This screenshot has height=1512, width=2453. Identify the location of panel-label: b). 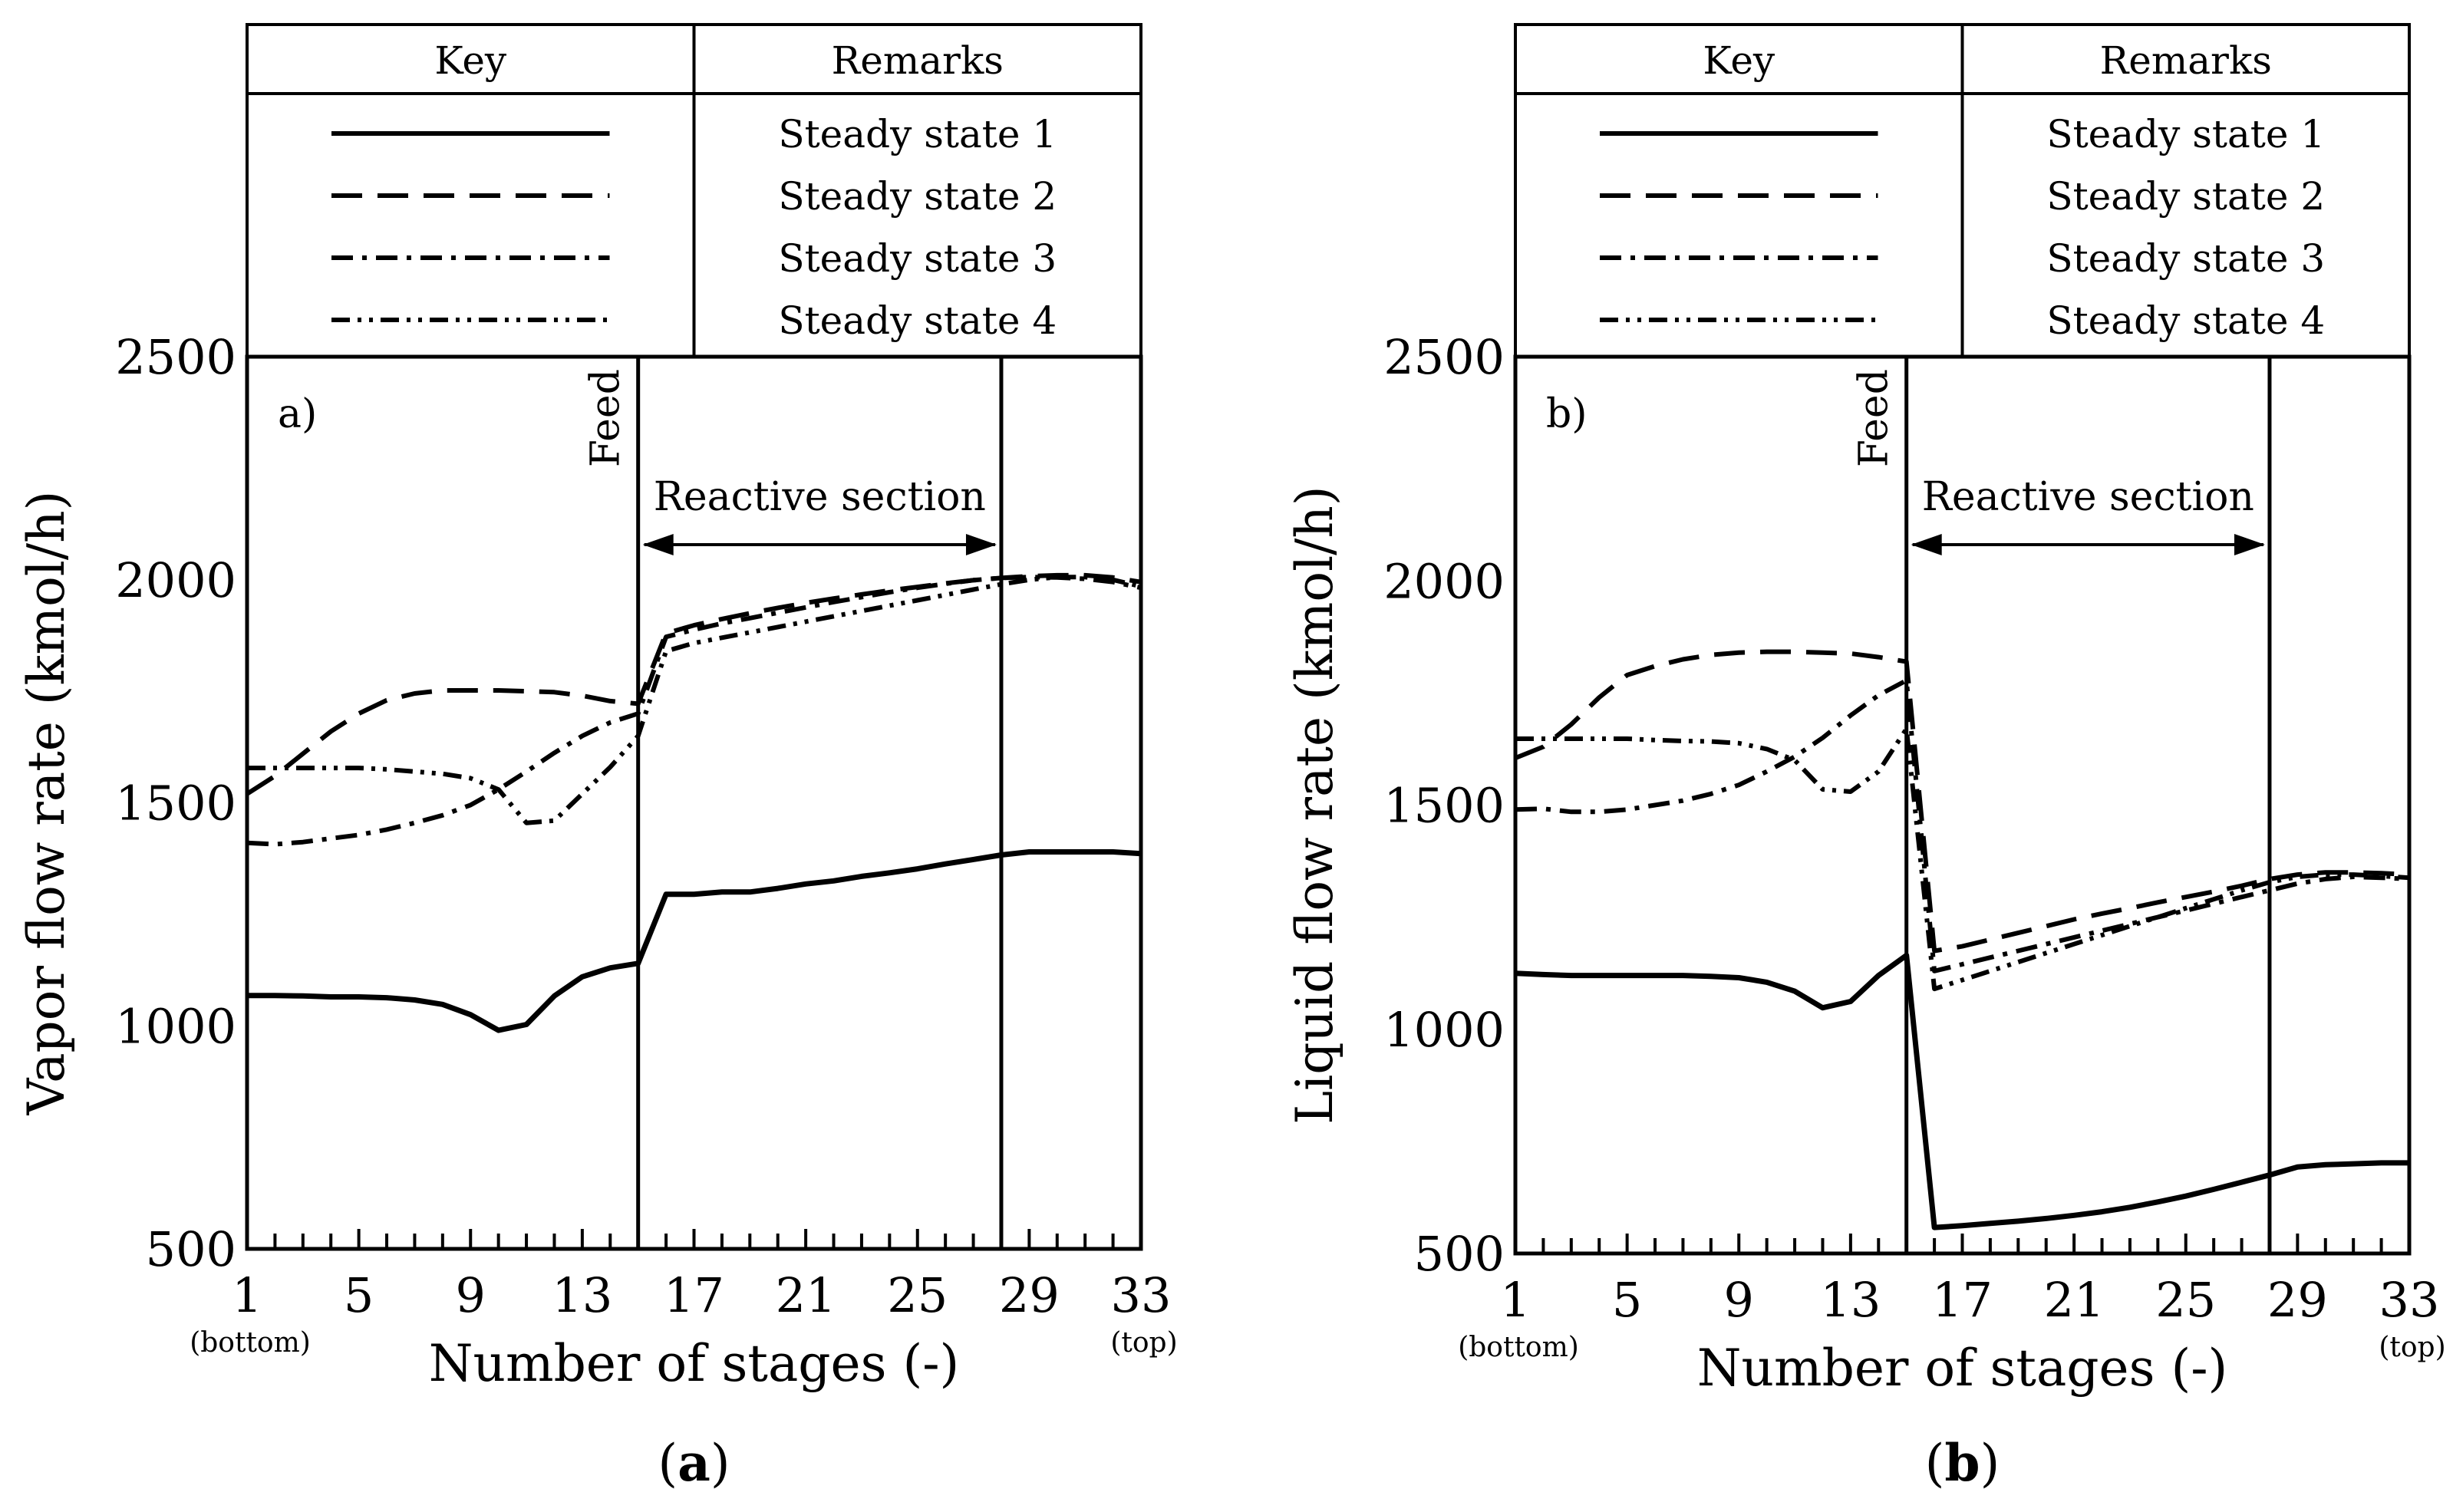
(1567, 414).